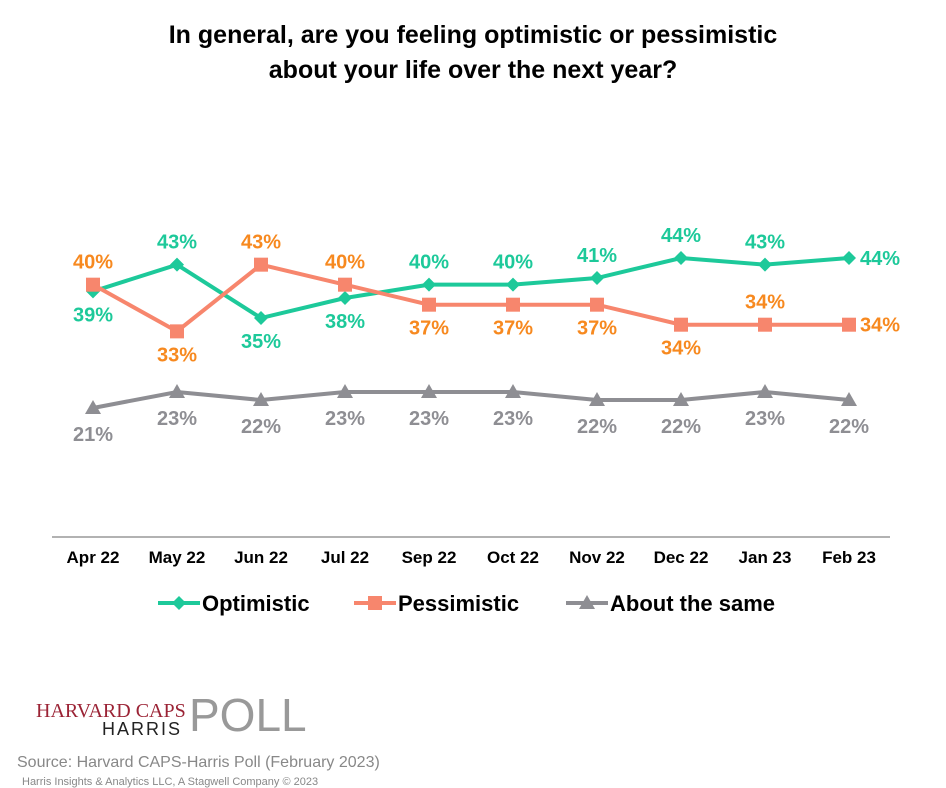 Image resolution: width=946 pixels, height=788 pixels. Describe the element at coordinates (177, 355) in the screenshot. I see `data-label: 33%` at that location.